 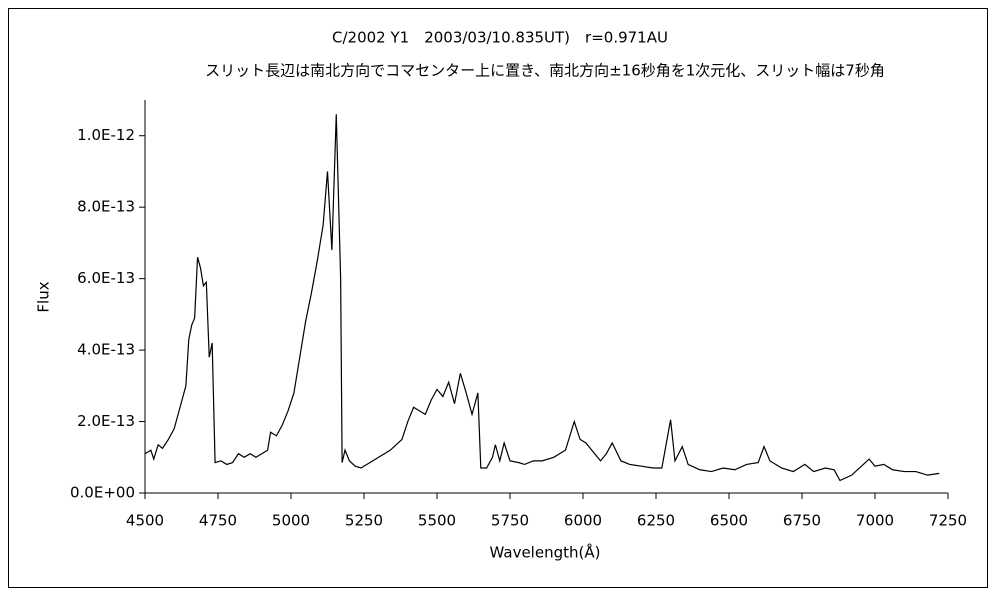 I want to click on x-axis-title: Wavelength(Å), so click(x=545, y=552).